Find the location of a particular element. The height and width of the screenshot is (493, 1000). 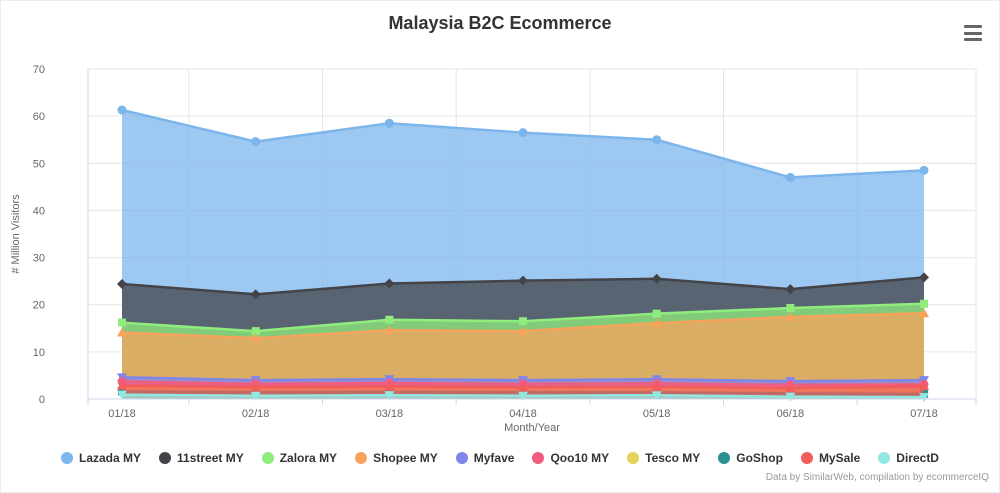

legend-label: DirectD is located at coordinates (917, 458).